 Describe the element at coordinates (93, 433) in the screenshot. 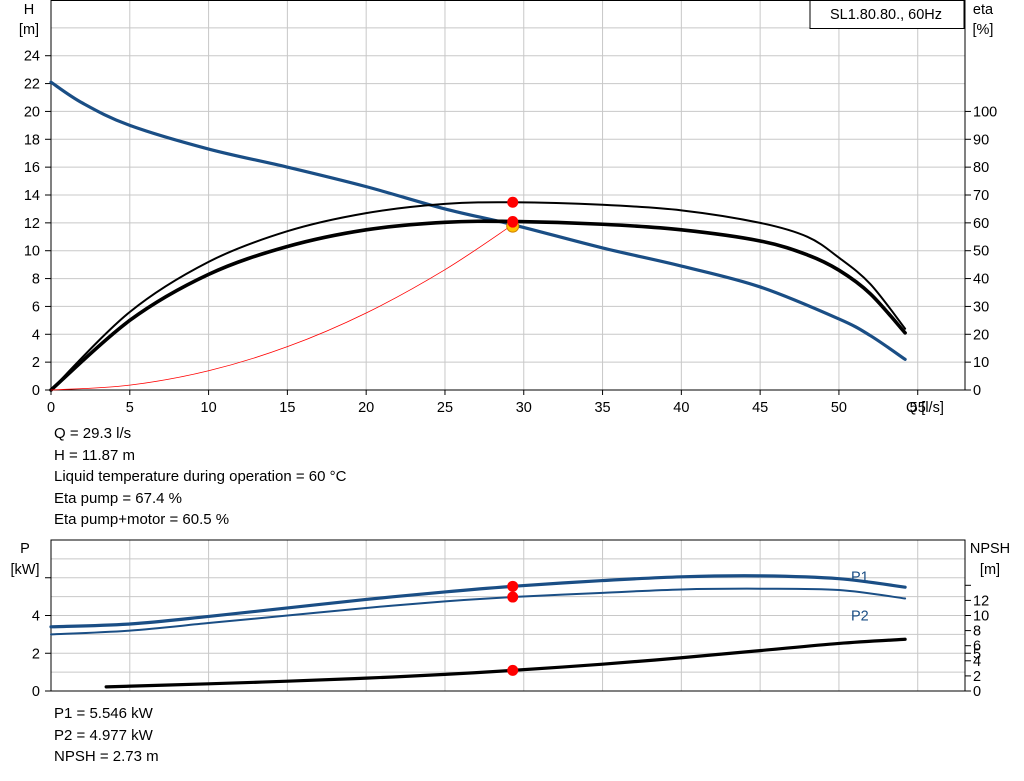

I see `flow-readout: Q = 29.3 l/s` at that location.